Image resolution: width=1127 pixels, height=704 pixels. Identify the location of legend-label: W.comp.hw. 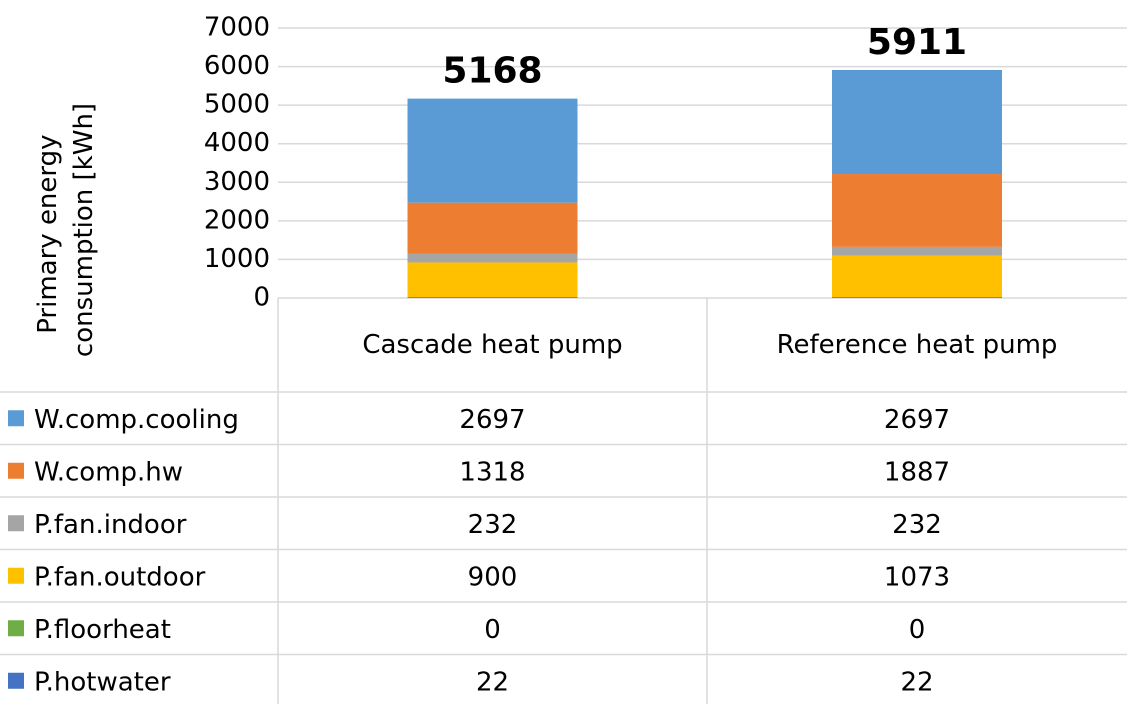
(108, 472).